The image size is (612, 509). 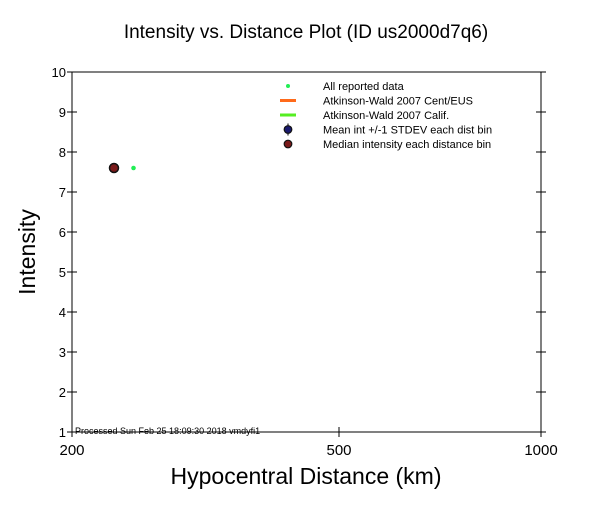 What do you see at coordinates (62, 352) in the screenshot?
I see `y-tick-label: 3` at bounding box center [62, 352].